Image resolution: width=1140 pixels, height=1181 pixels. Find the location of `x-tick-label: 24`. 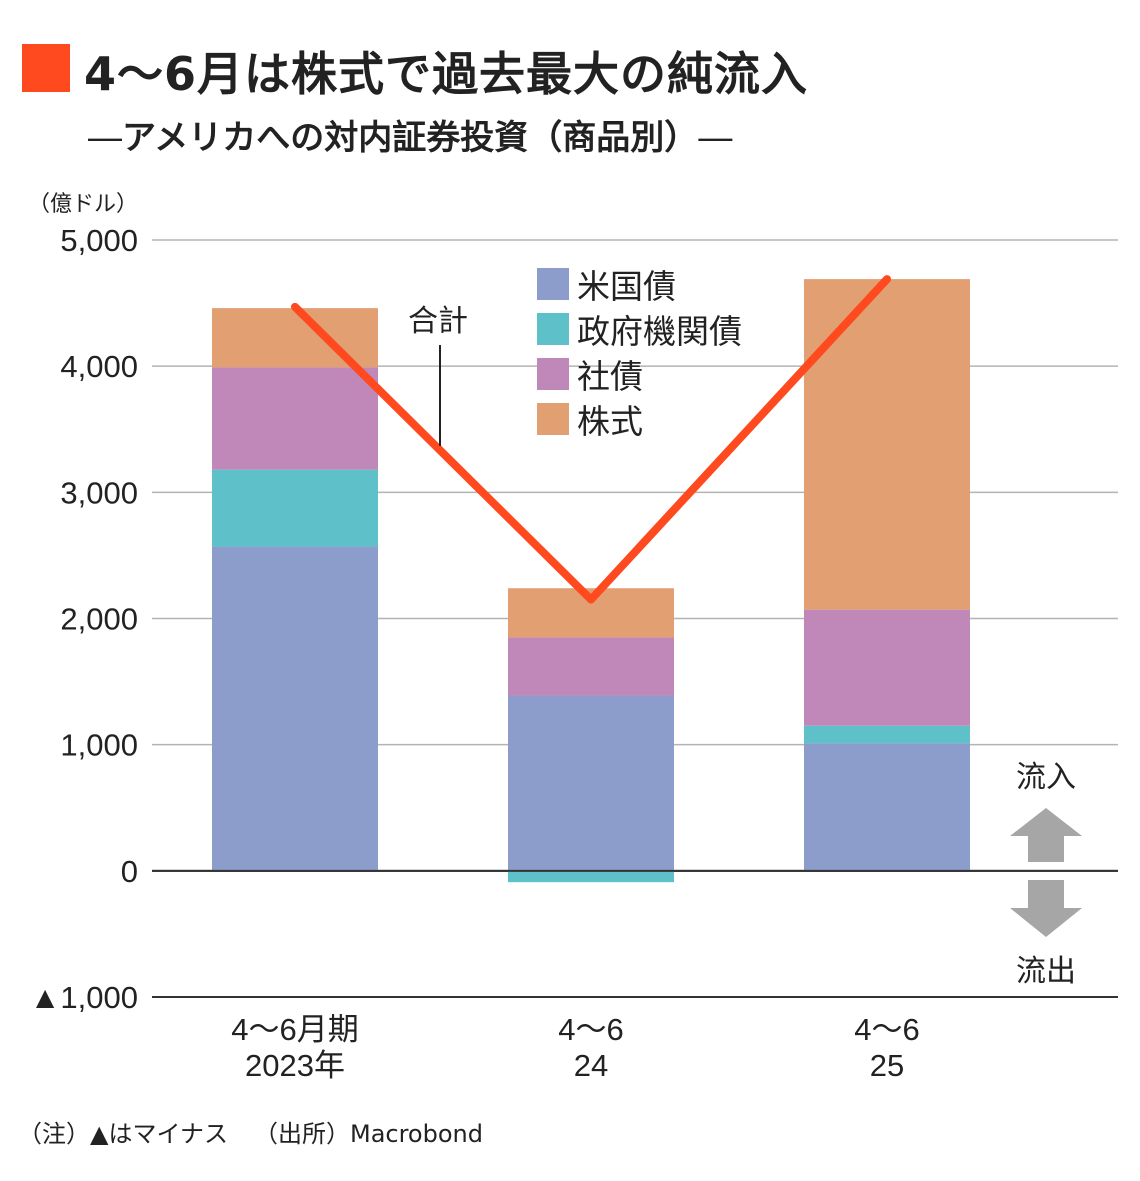

x-tick-label: 24 is located at coordinates (591, 1065).